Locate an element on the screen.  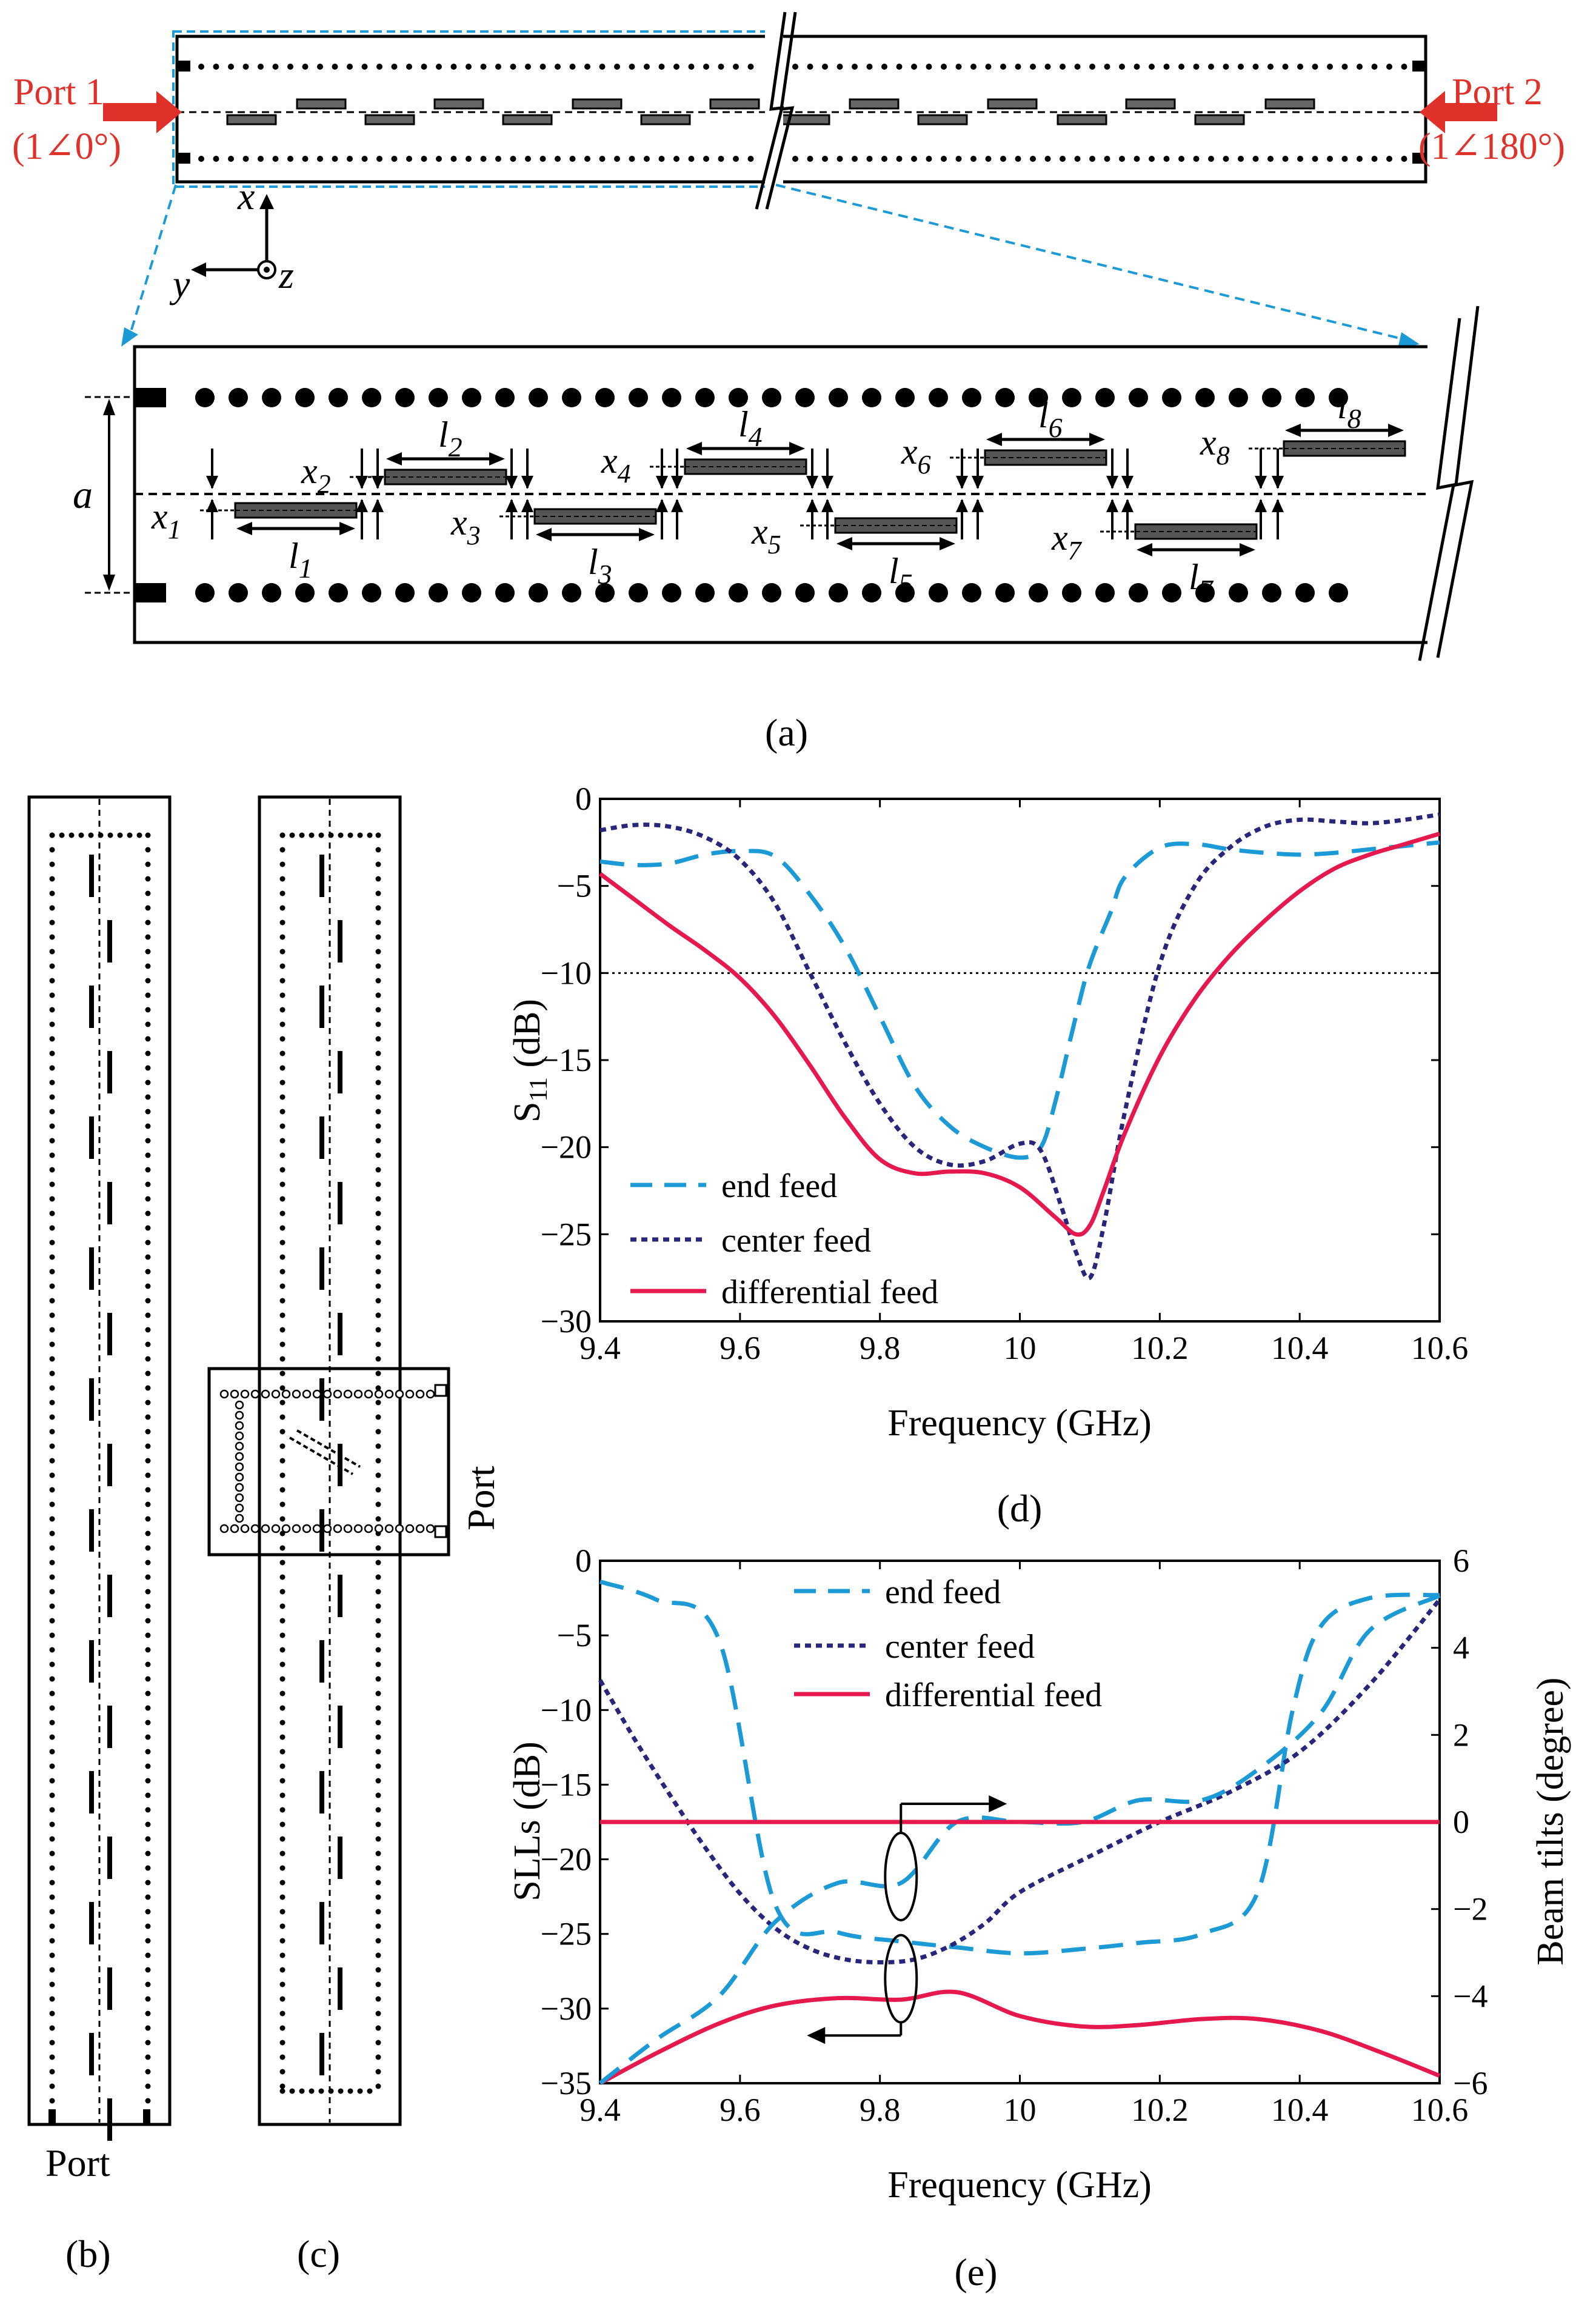
slot-length-label: l7 is located at coordinates (1201, 581).